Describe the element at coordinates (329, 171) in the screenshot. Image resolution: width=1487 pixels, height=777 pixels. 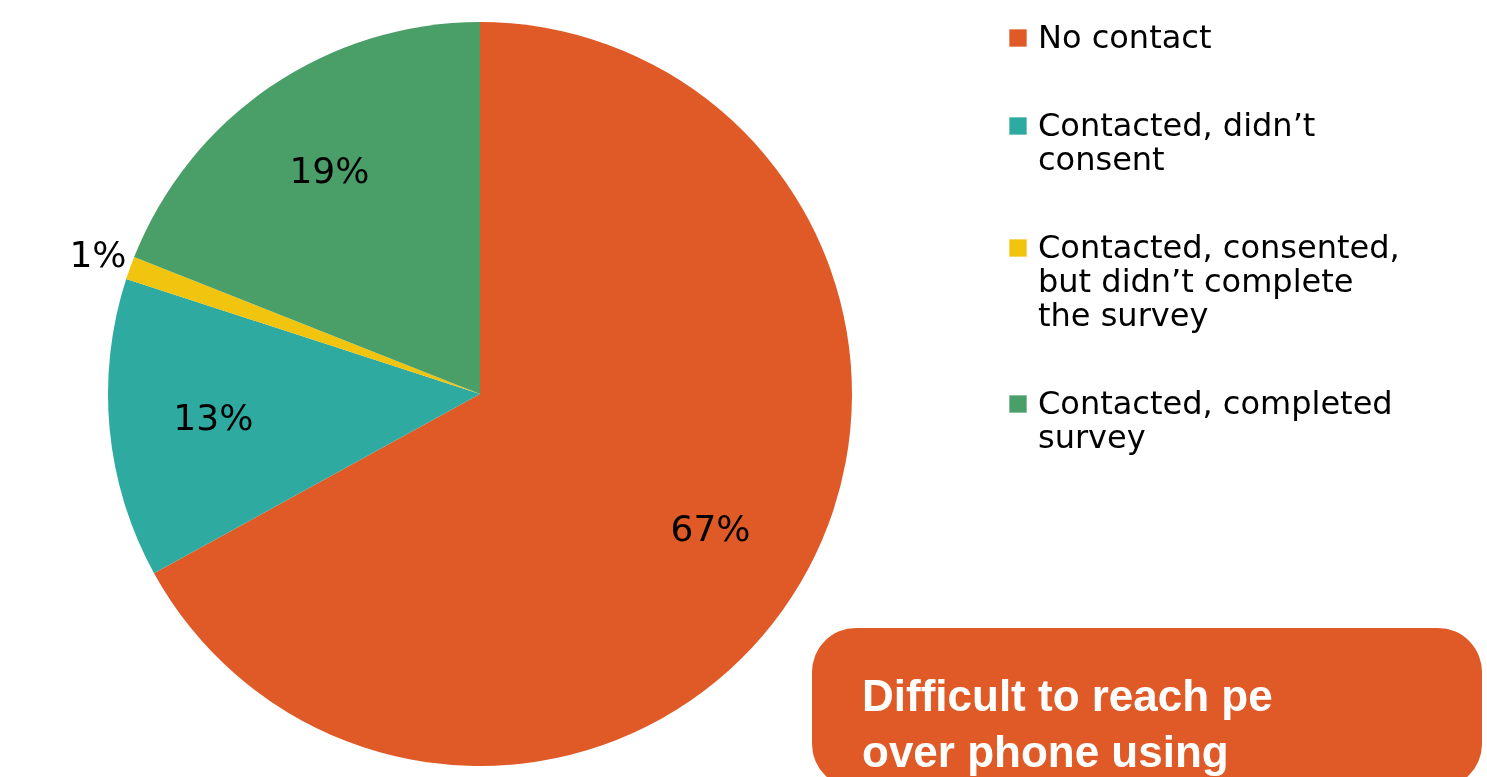
I see `data-label: 19%` at that location.